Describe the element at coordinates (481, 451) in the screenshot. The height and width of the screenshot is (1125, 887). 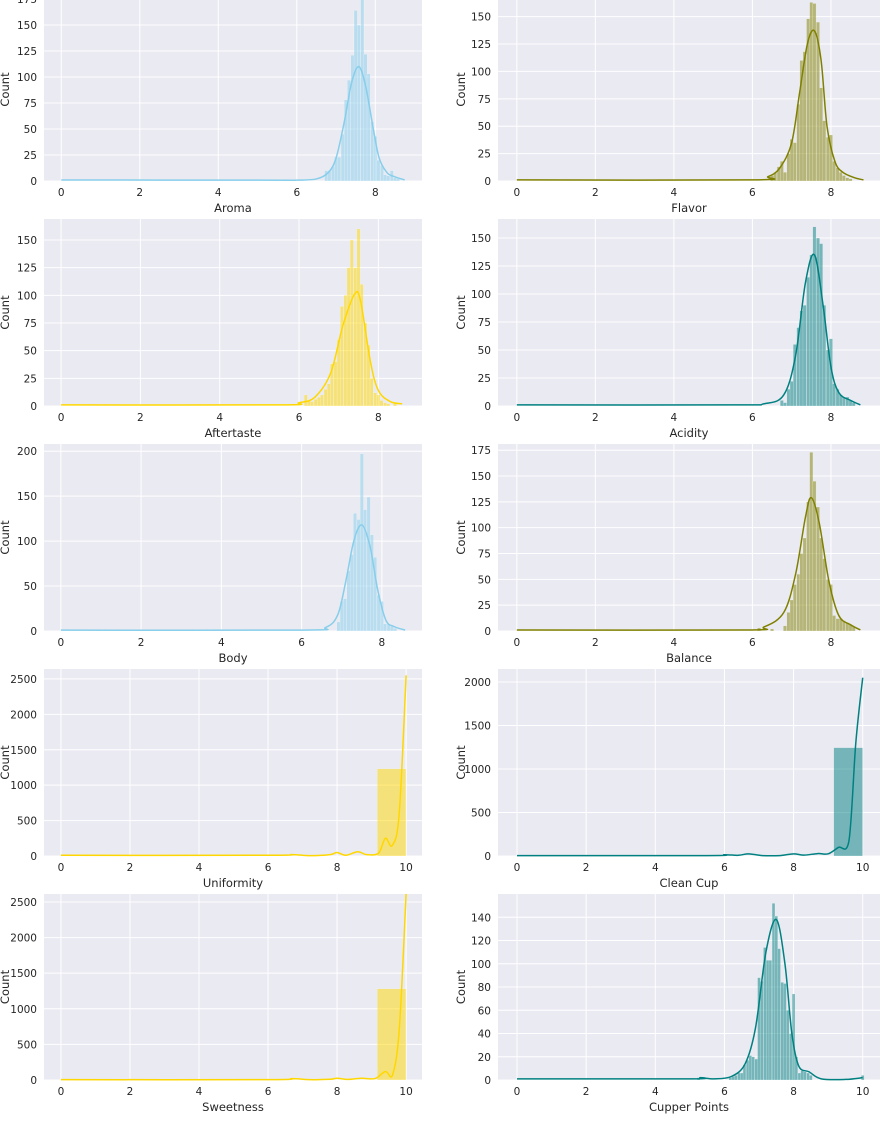
I see `y-tick-label: 175` at that location.